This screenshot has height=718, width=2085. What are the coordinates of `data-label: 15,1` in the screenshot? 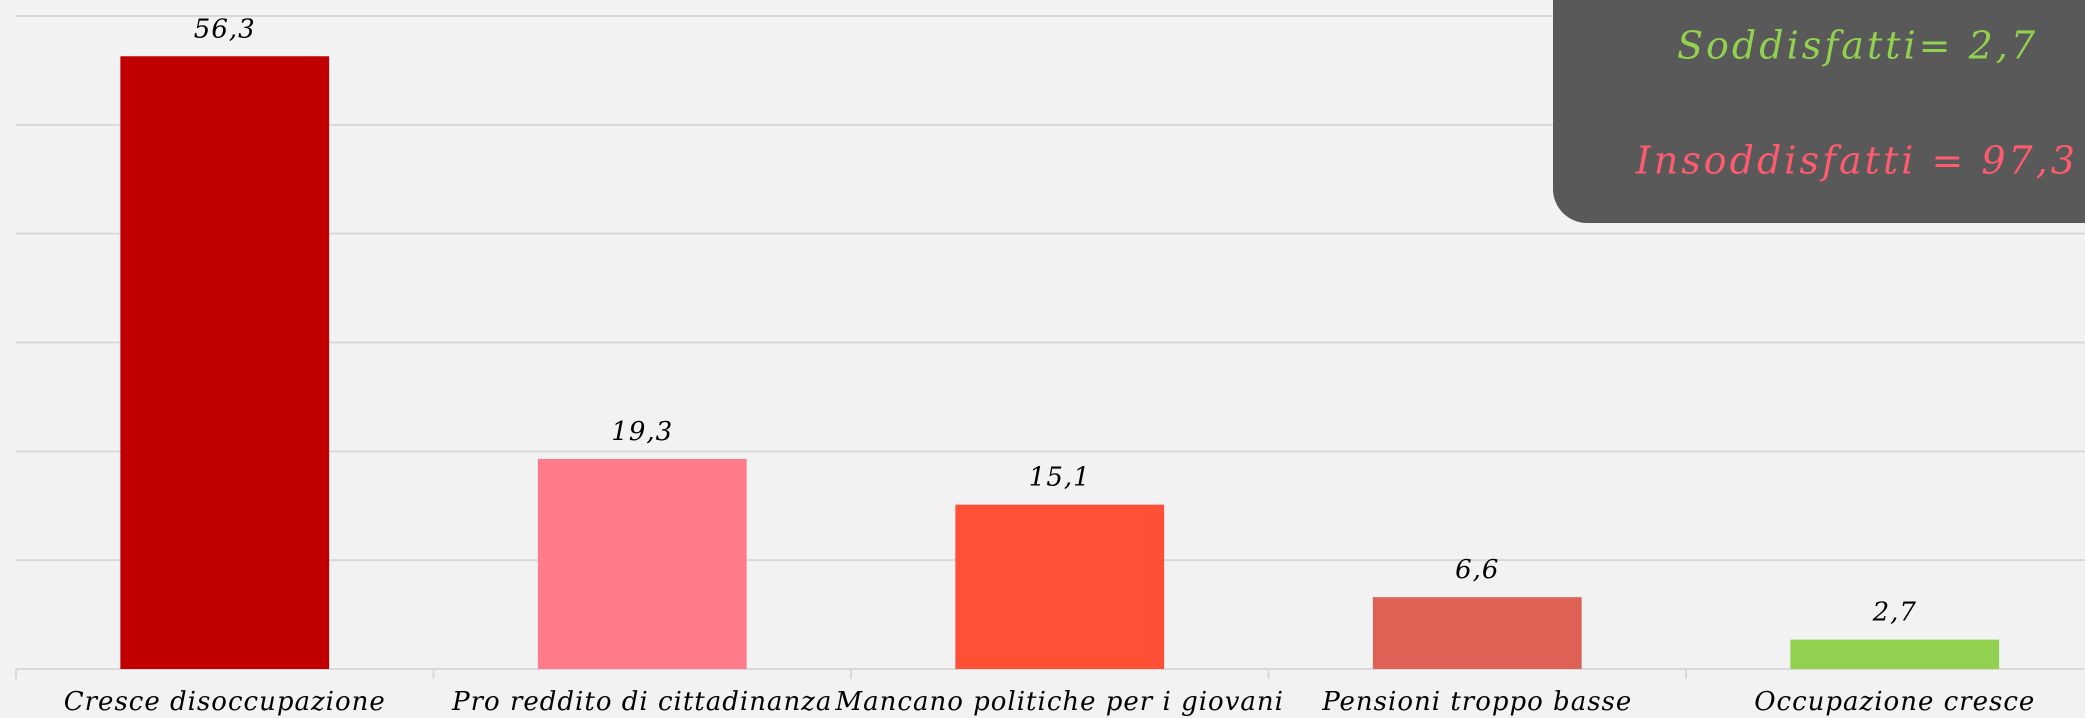 It's located at (1060, 478).